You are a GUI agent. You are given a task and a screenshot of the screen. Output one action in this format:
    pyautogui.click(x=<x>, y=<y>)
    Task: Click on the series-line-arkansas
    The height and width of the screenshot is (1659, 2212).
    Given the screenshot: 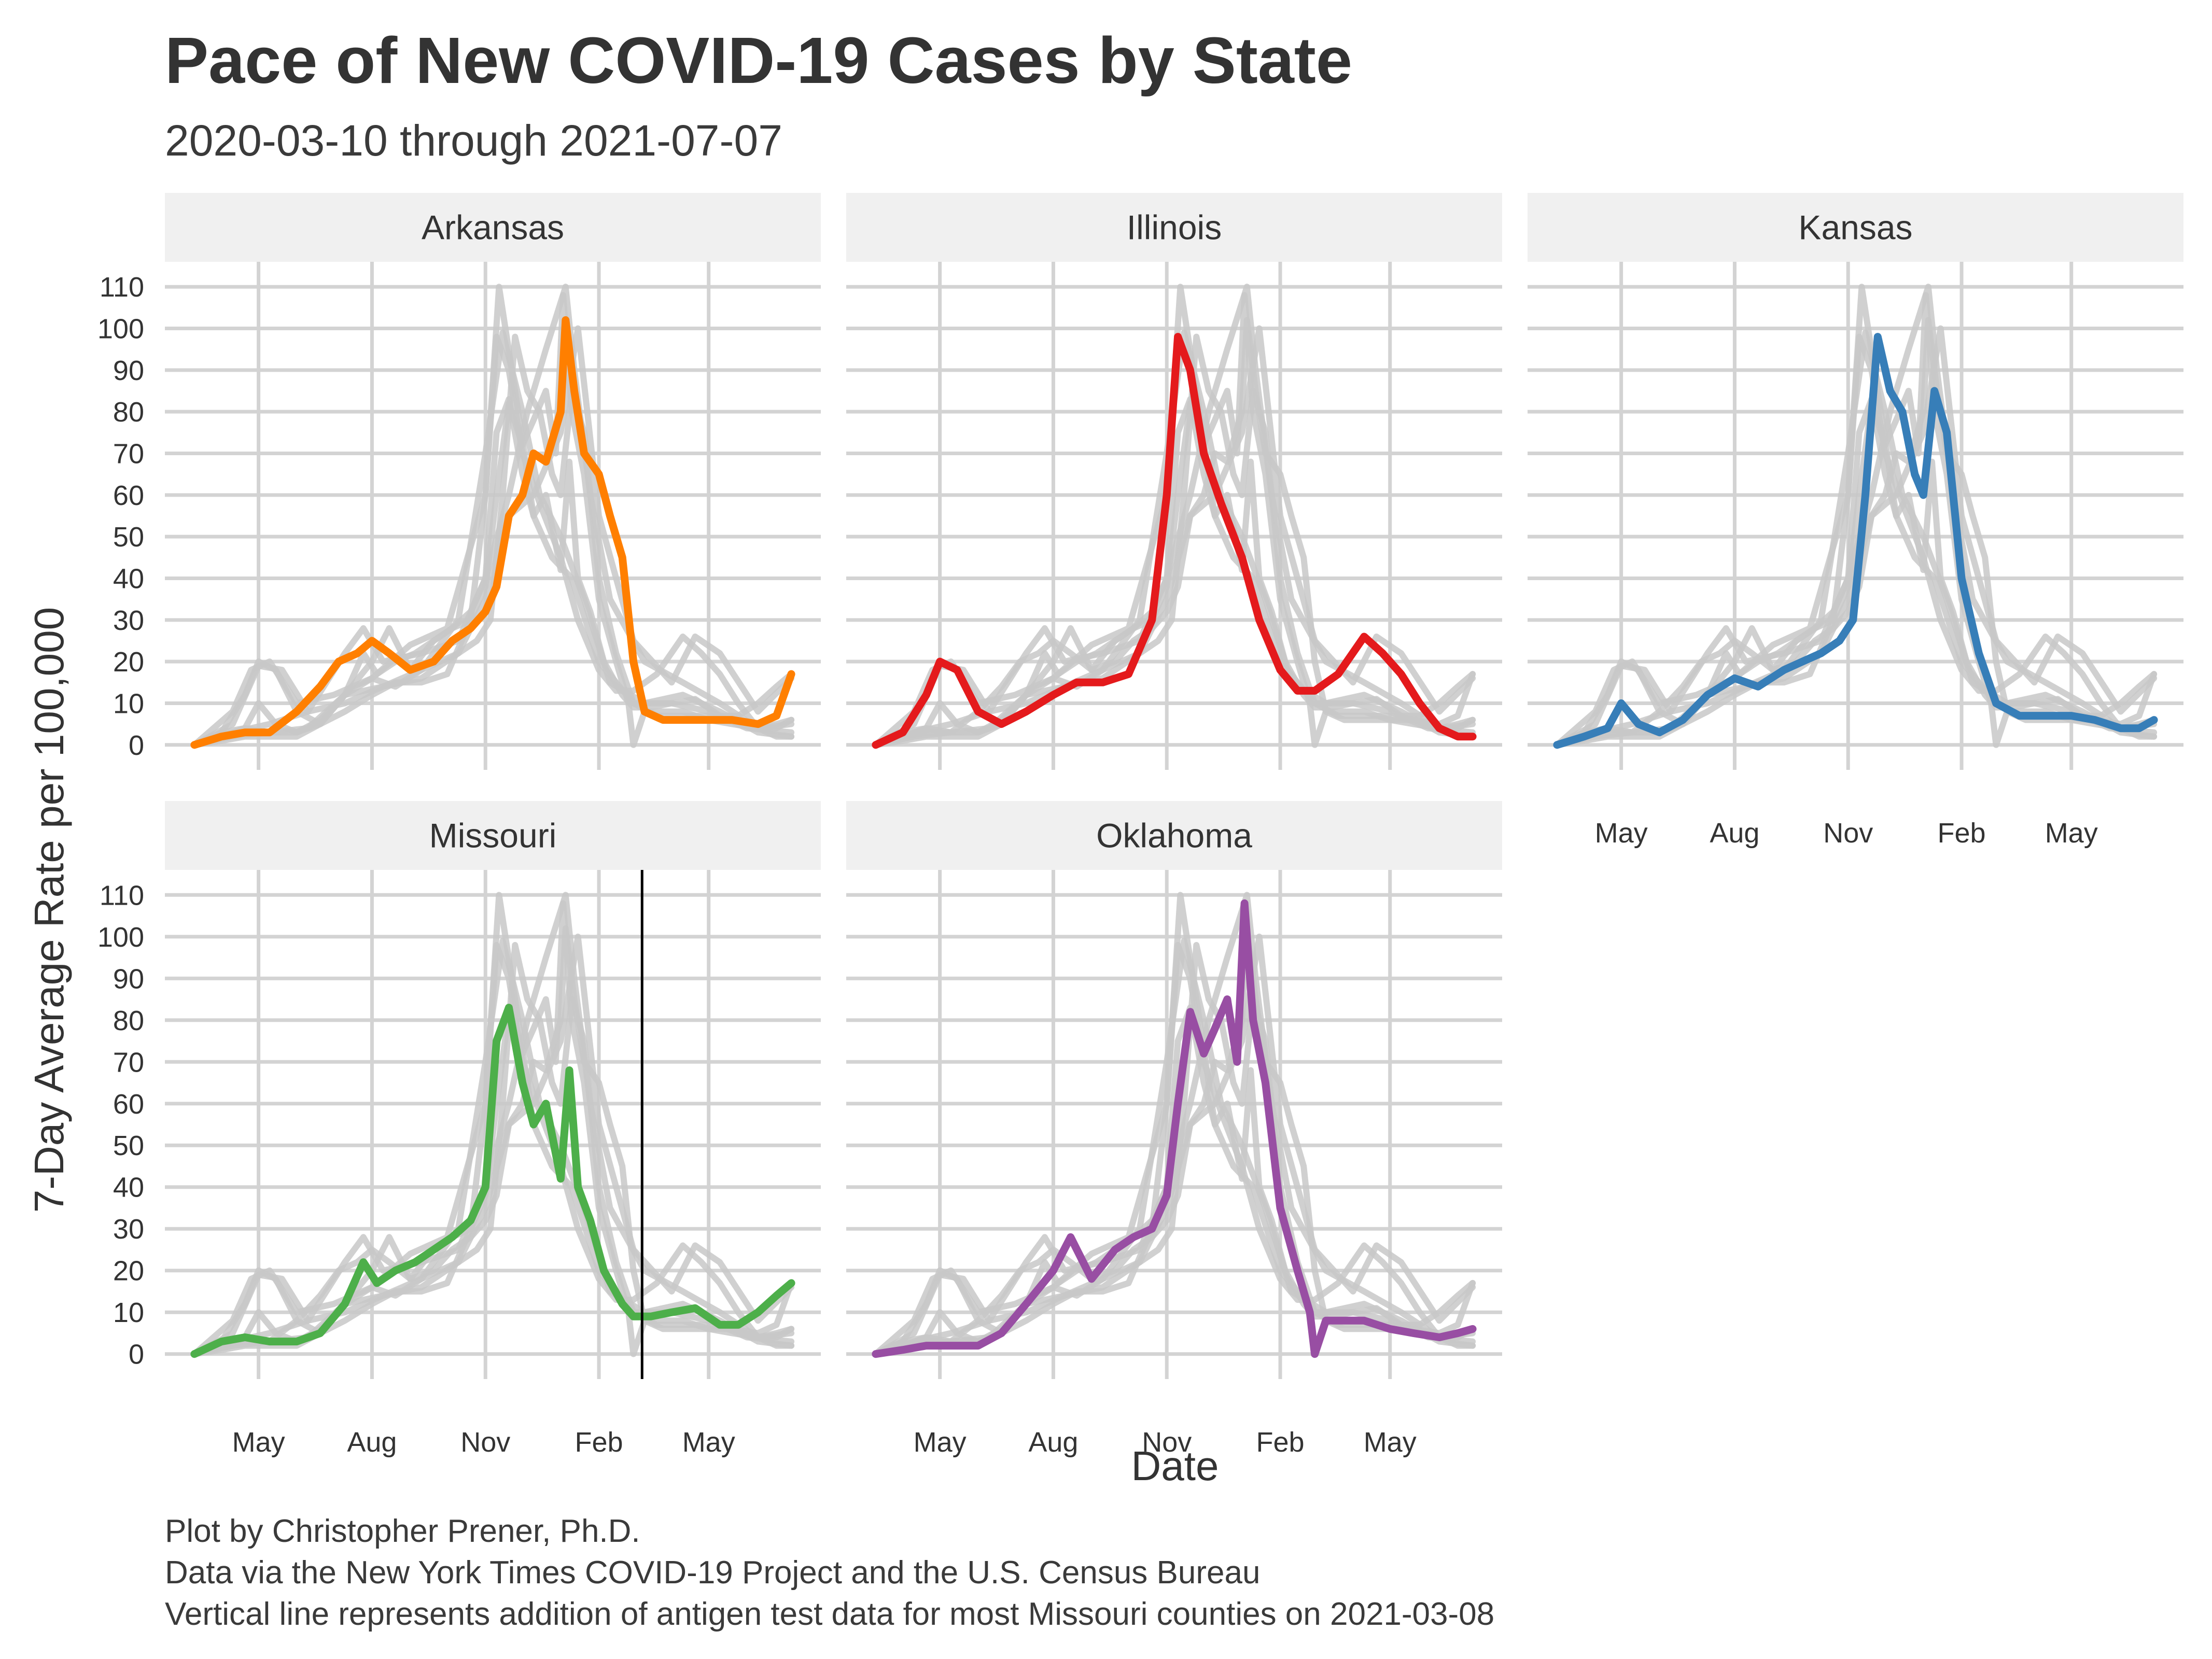 What is the action you would take?
    pyautogui.click(x=492, y=532)
    